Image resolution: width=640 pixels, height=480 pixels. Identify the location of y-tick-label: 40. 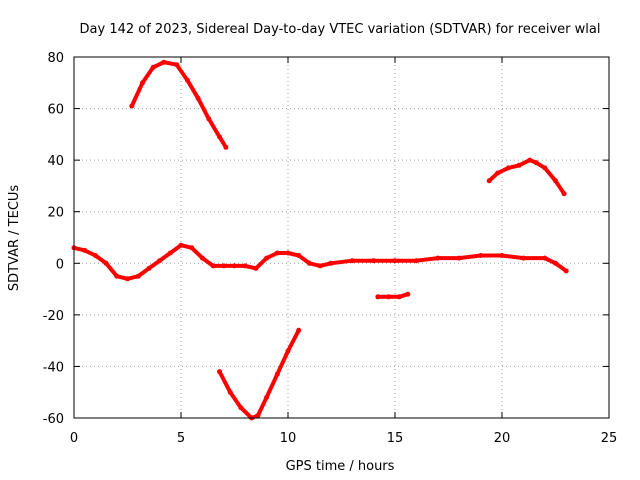
(55, 161).